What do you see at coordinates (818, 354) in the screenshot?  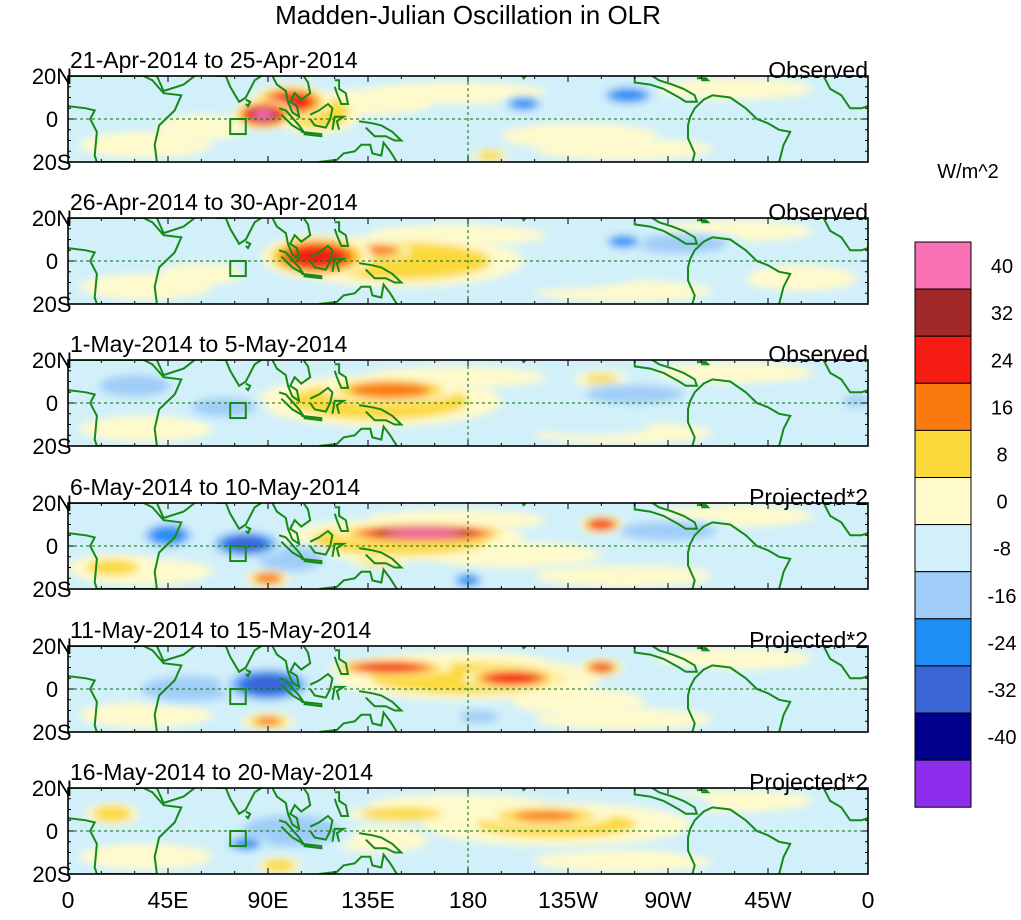 I see `panel-status: Observed` at bounding box center [818, 354].